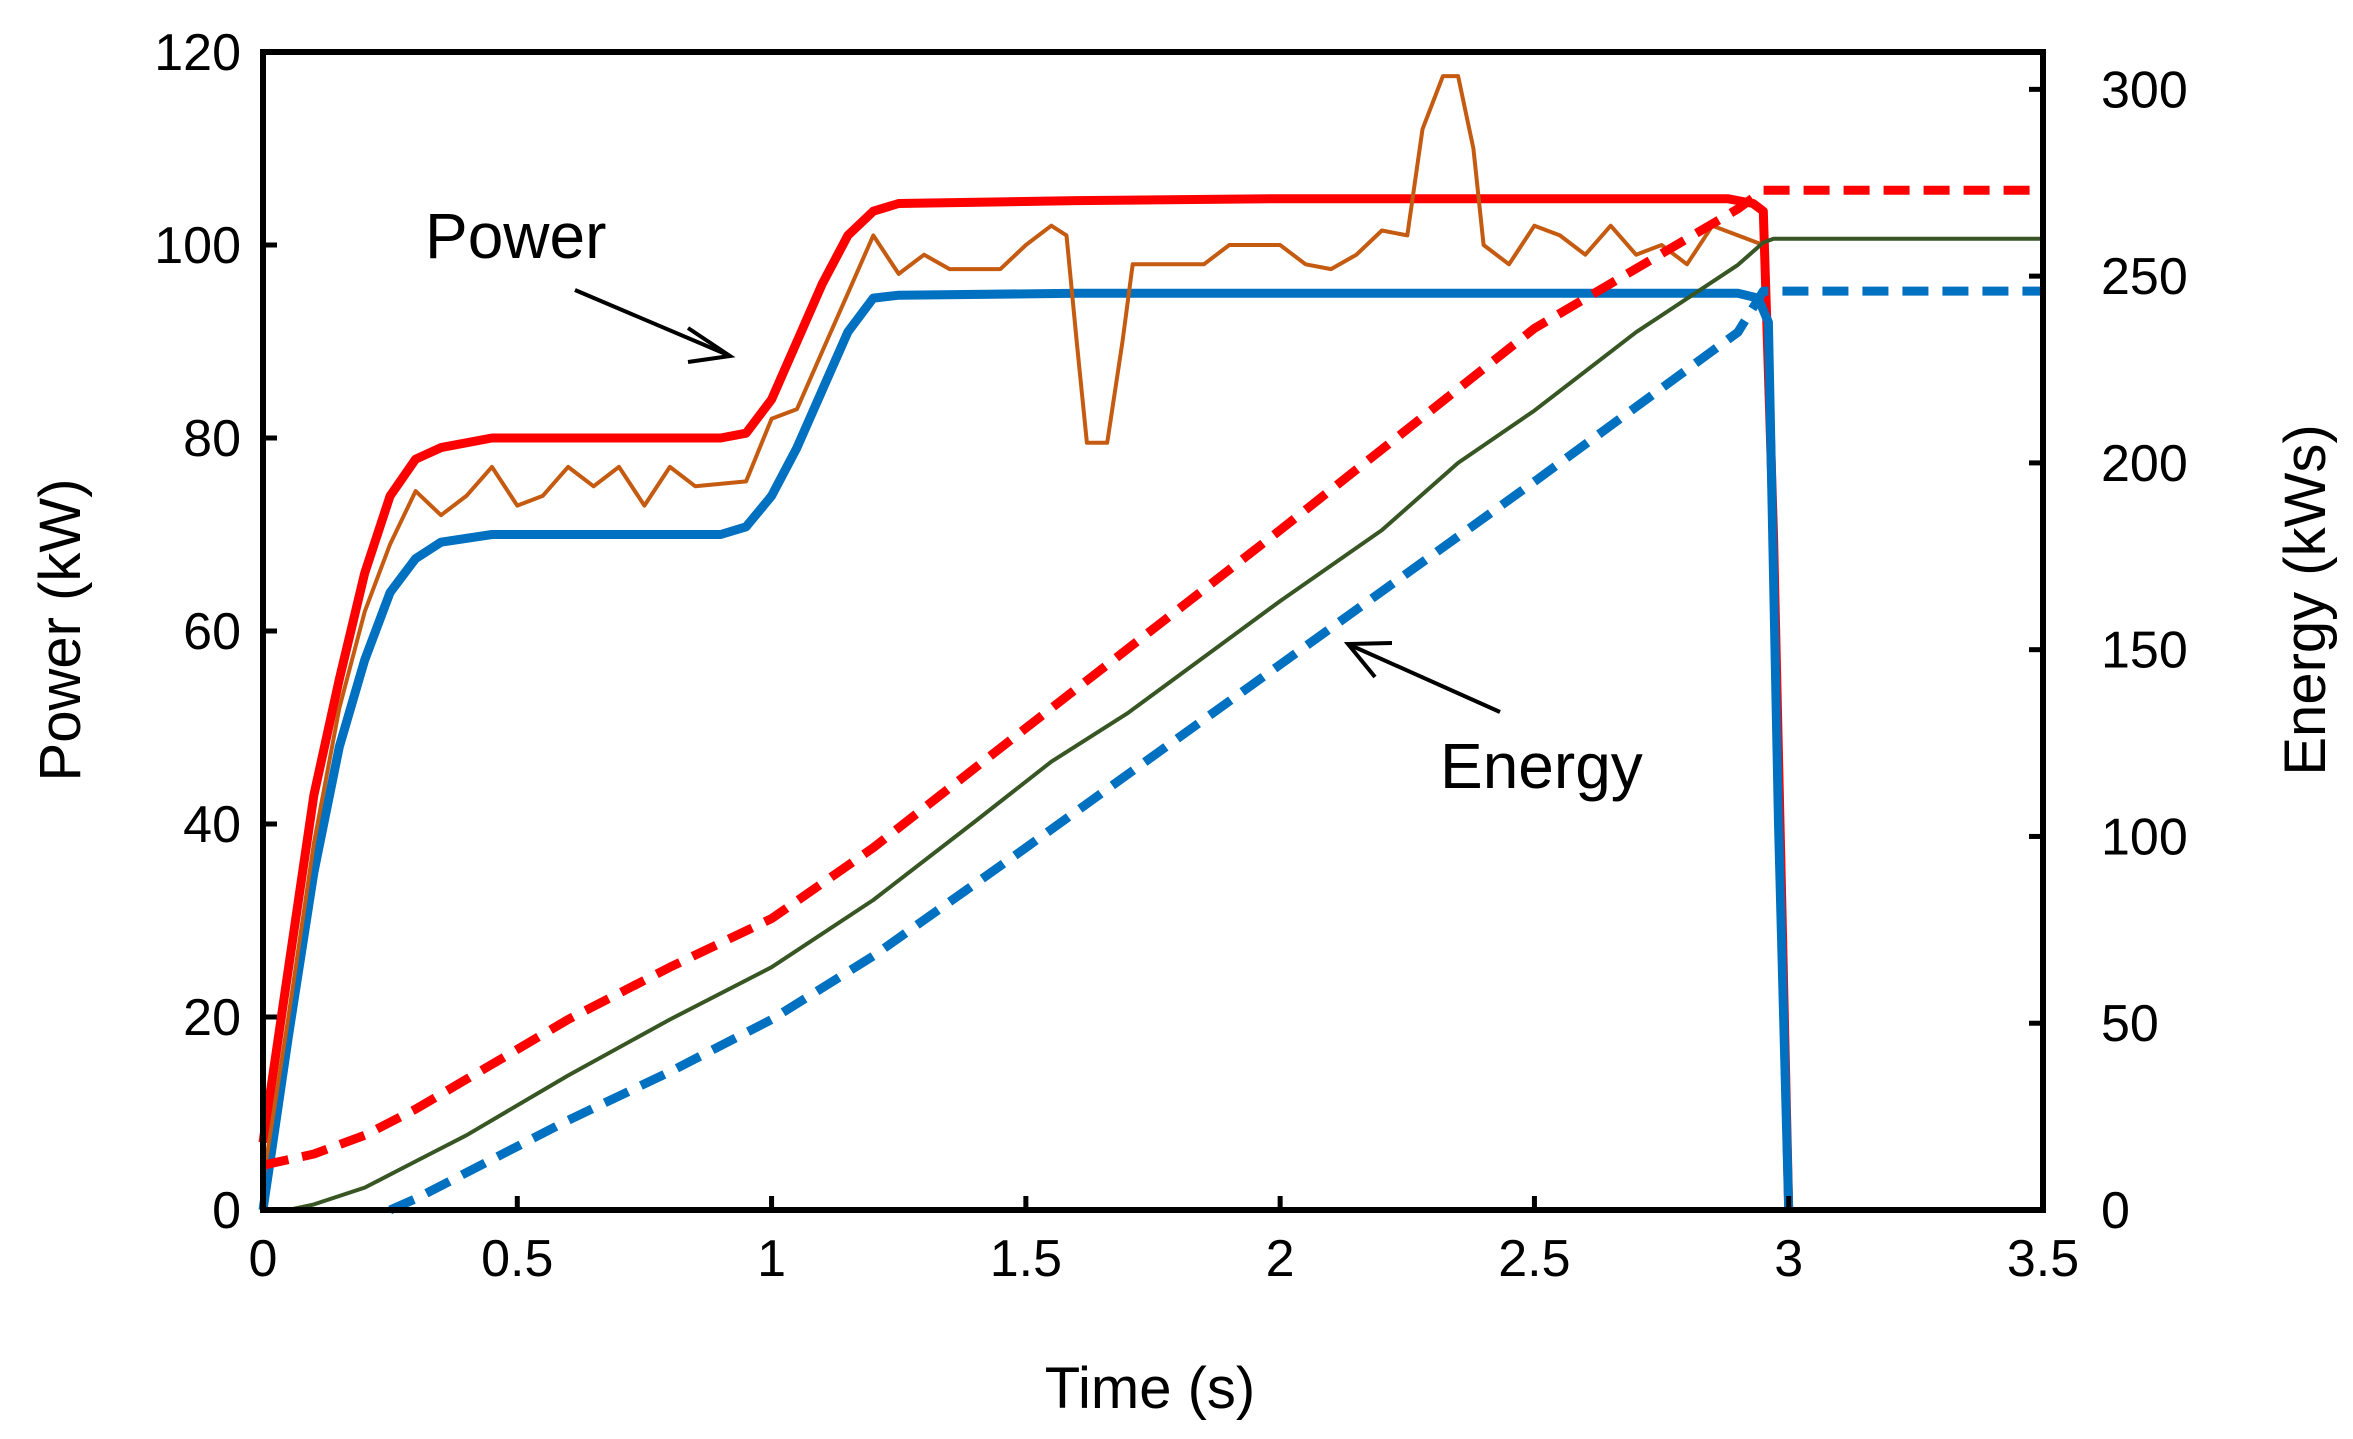 This screenshot has width=2353, height=1439. What do you see at coordinates (2305, 599) in the screenshot?
I see `y2-axis-title: Energy (kWs)` at bounding box center [2305, 599].